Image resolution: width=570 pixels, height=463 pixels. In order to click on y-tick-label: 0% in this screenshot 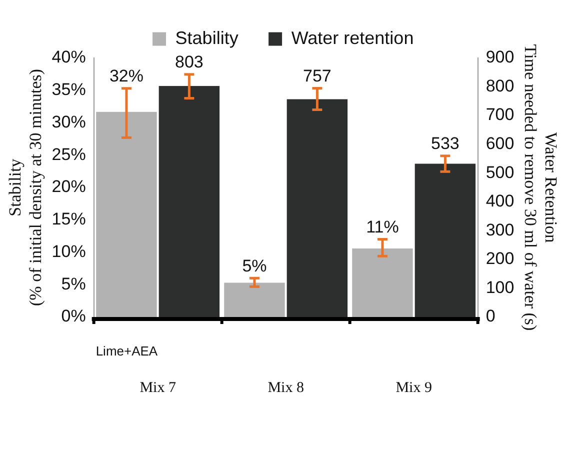, I will do `click(73, 316)`.